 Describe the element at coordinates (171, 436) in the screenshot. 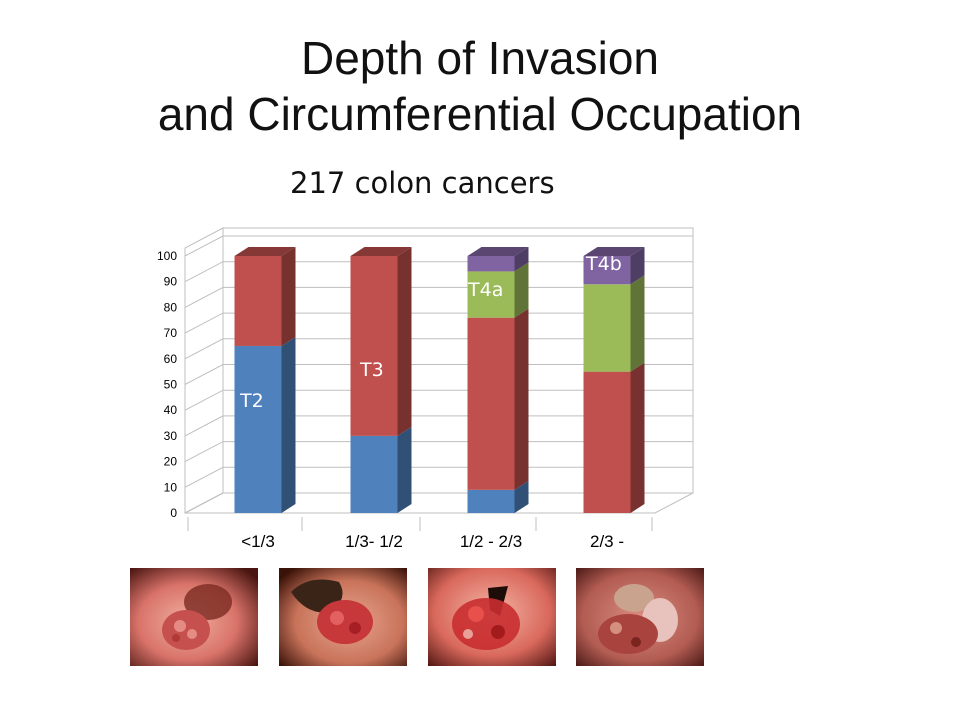

I see `y-tick-label: 30` at that location.